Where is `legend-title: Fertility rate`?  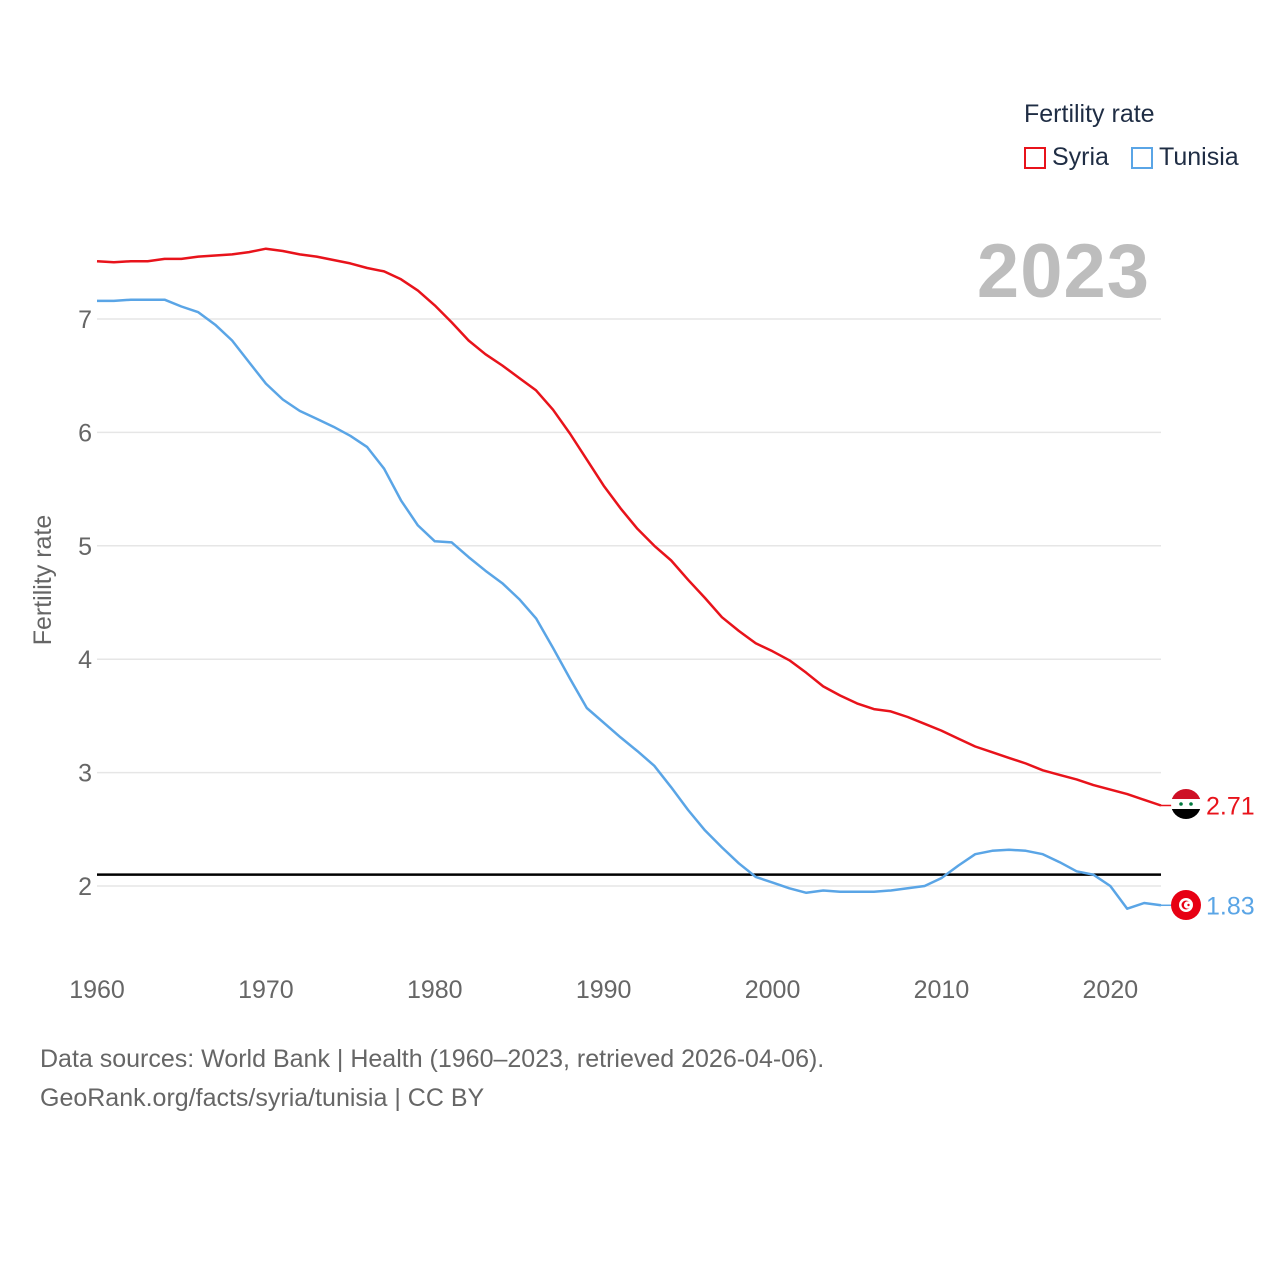
legend-title: Fertility rate is located at coordinates (1089, 114).